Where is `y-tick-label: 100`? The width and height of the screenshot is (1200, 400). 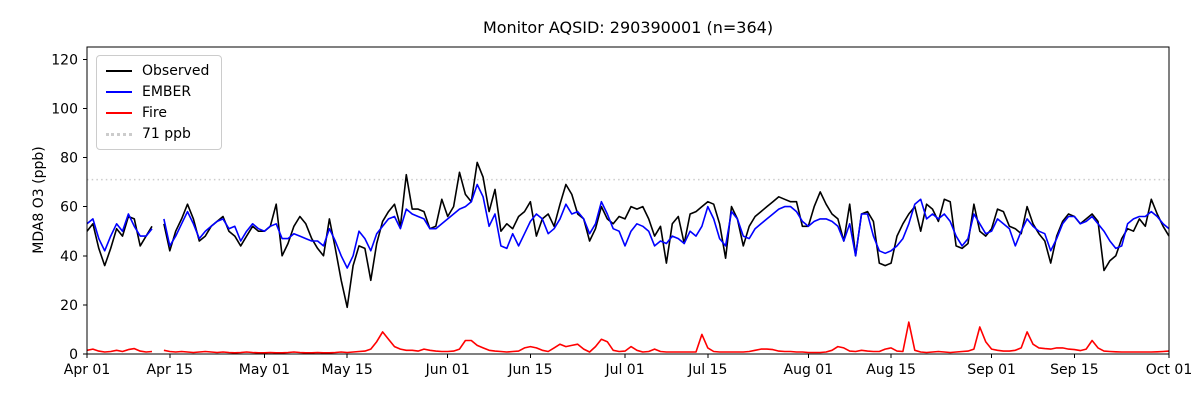 y-tick-label: 100 is located at coordinates (64, 109).